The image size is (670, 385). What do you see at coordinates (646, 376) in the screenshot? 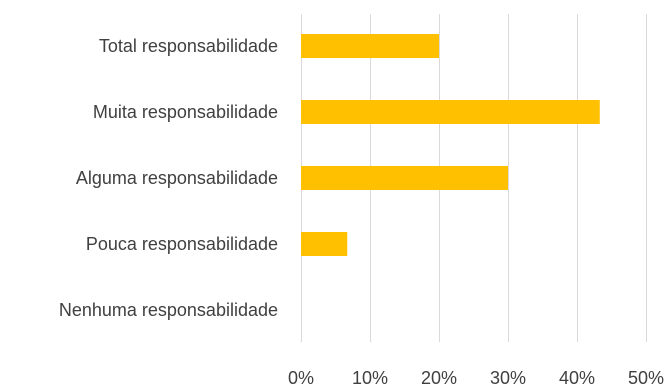
I see `x-tick-label: 50%` at bounding box center [646, 376].